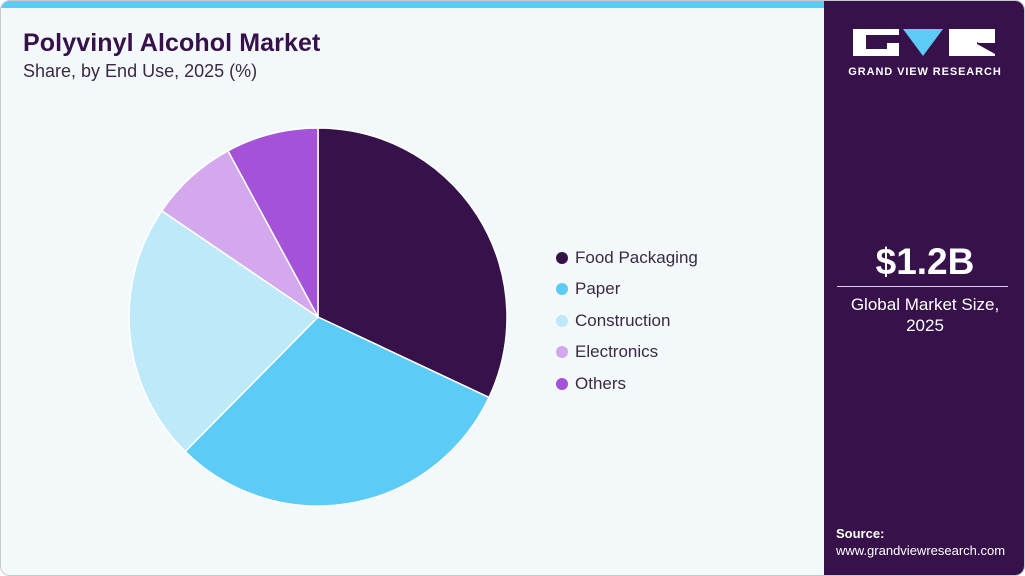 This screenshot has width=1025, height=576. Describe the element at coordinates (224, 331) in the screenshot. I see `pie-slice-construction` at that location.